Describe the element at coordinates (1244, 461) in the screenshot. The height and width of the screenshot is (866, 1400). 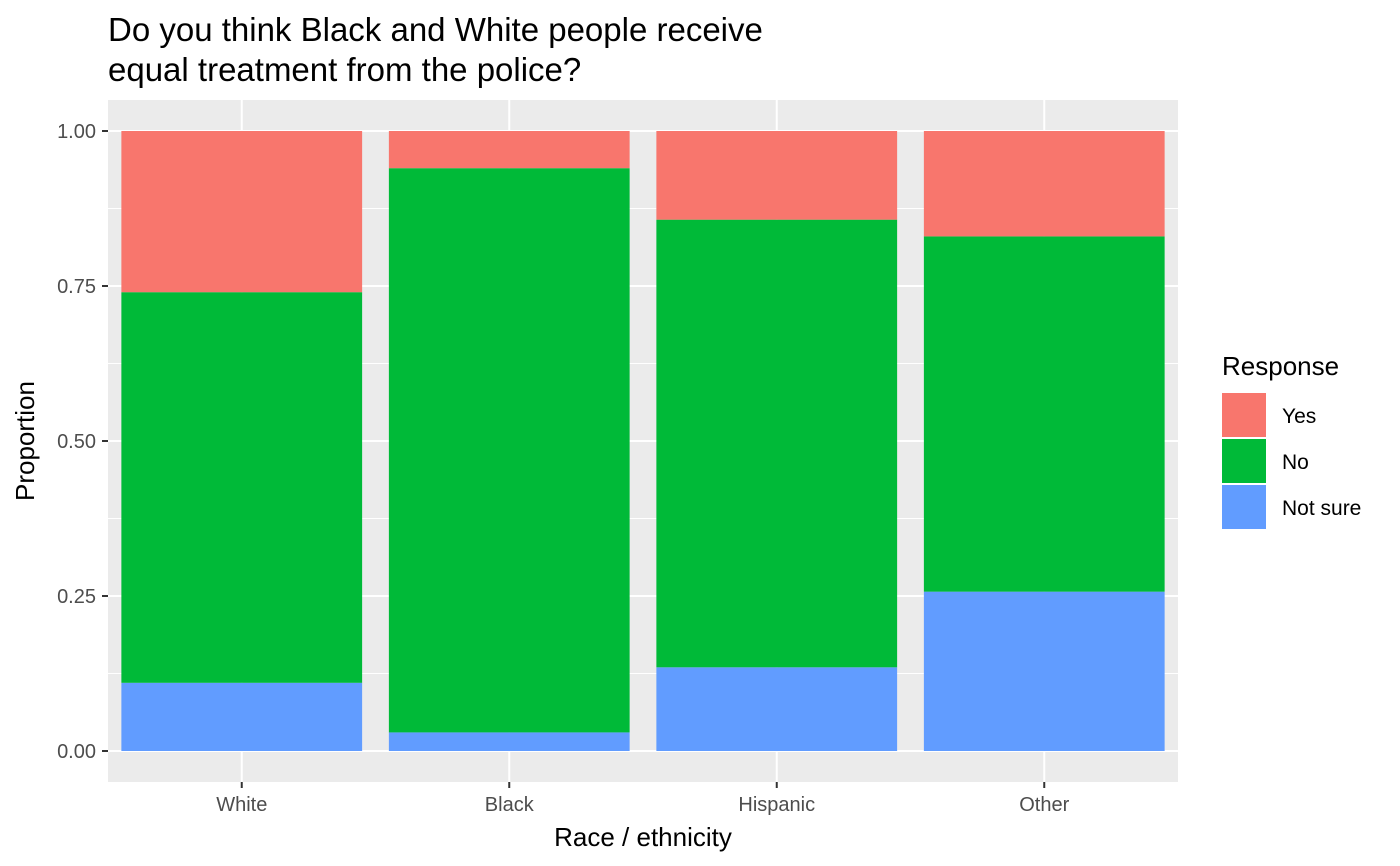
I see `legend-key-no` at that location.